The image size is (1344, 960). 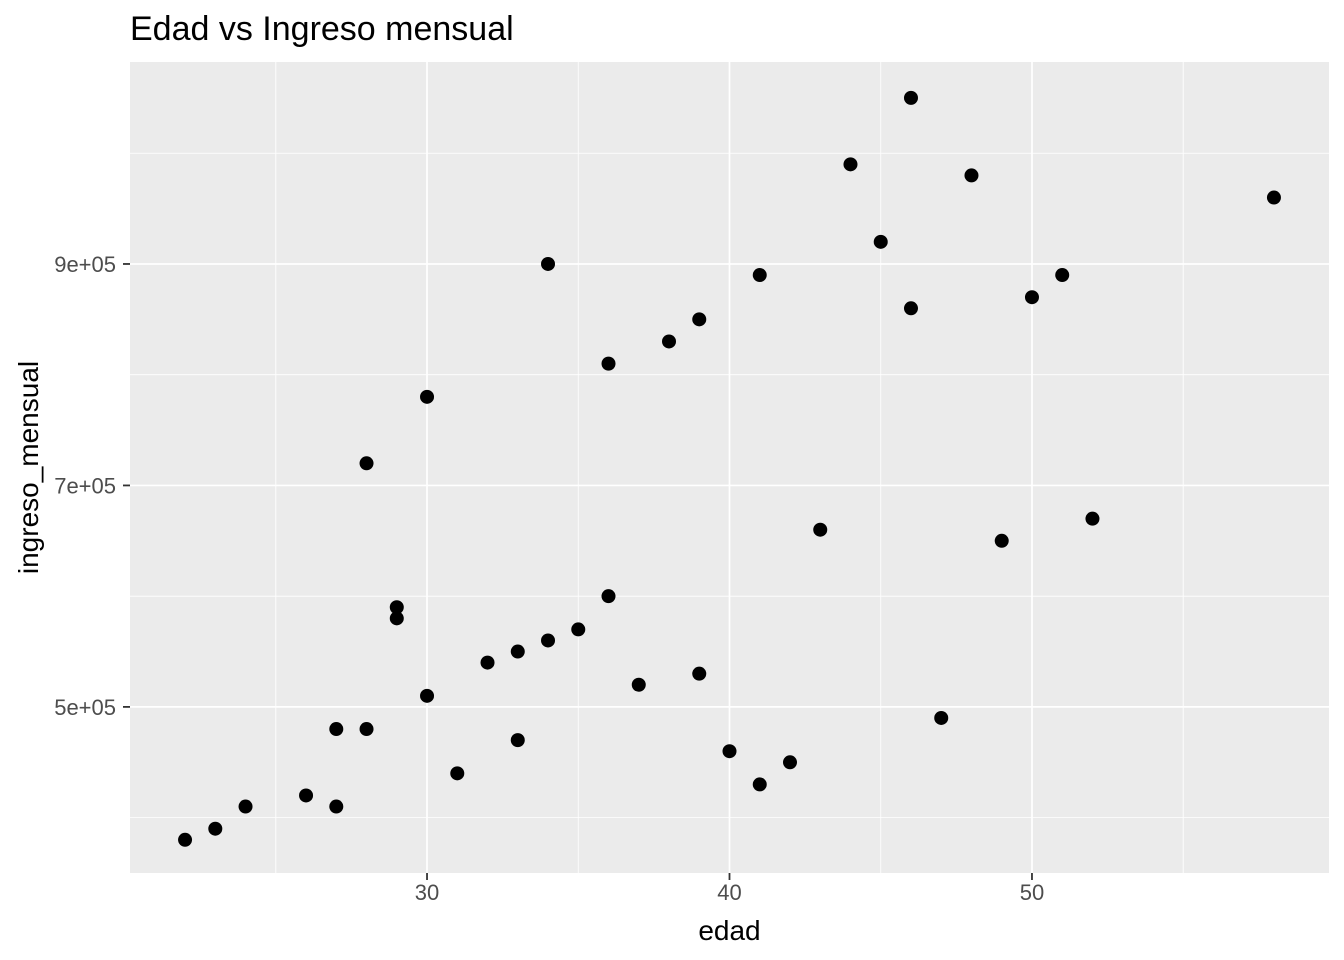 What do you see at coordinates (322, 29) in the screenshot?
I see `chart-title: Edad vs Ingreso mensual` at bounding box center [322, 29].